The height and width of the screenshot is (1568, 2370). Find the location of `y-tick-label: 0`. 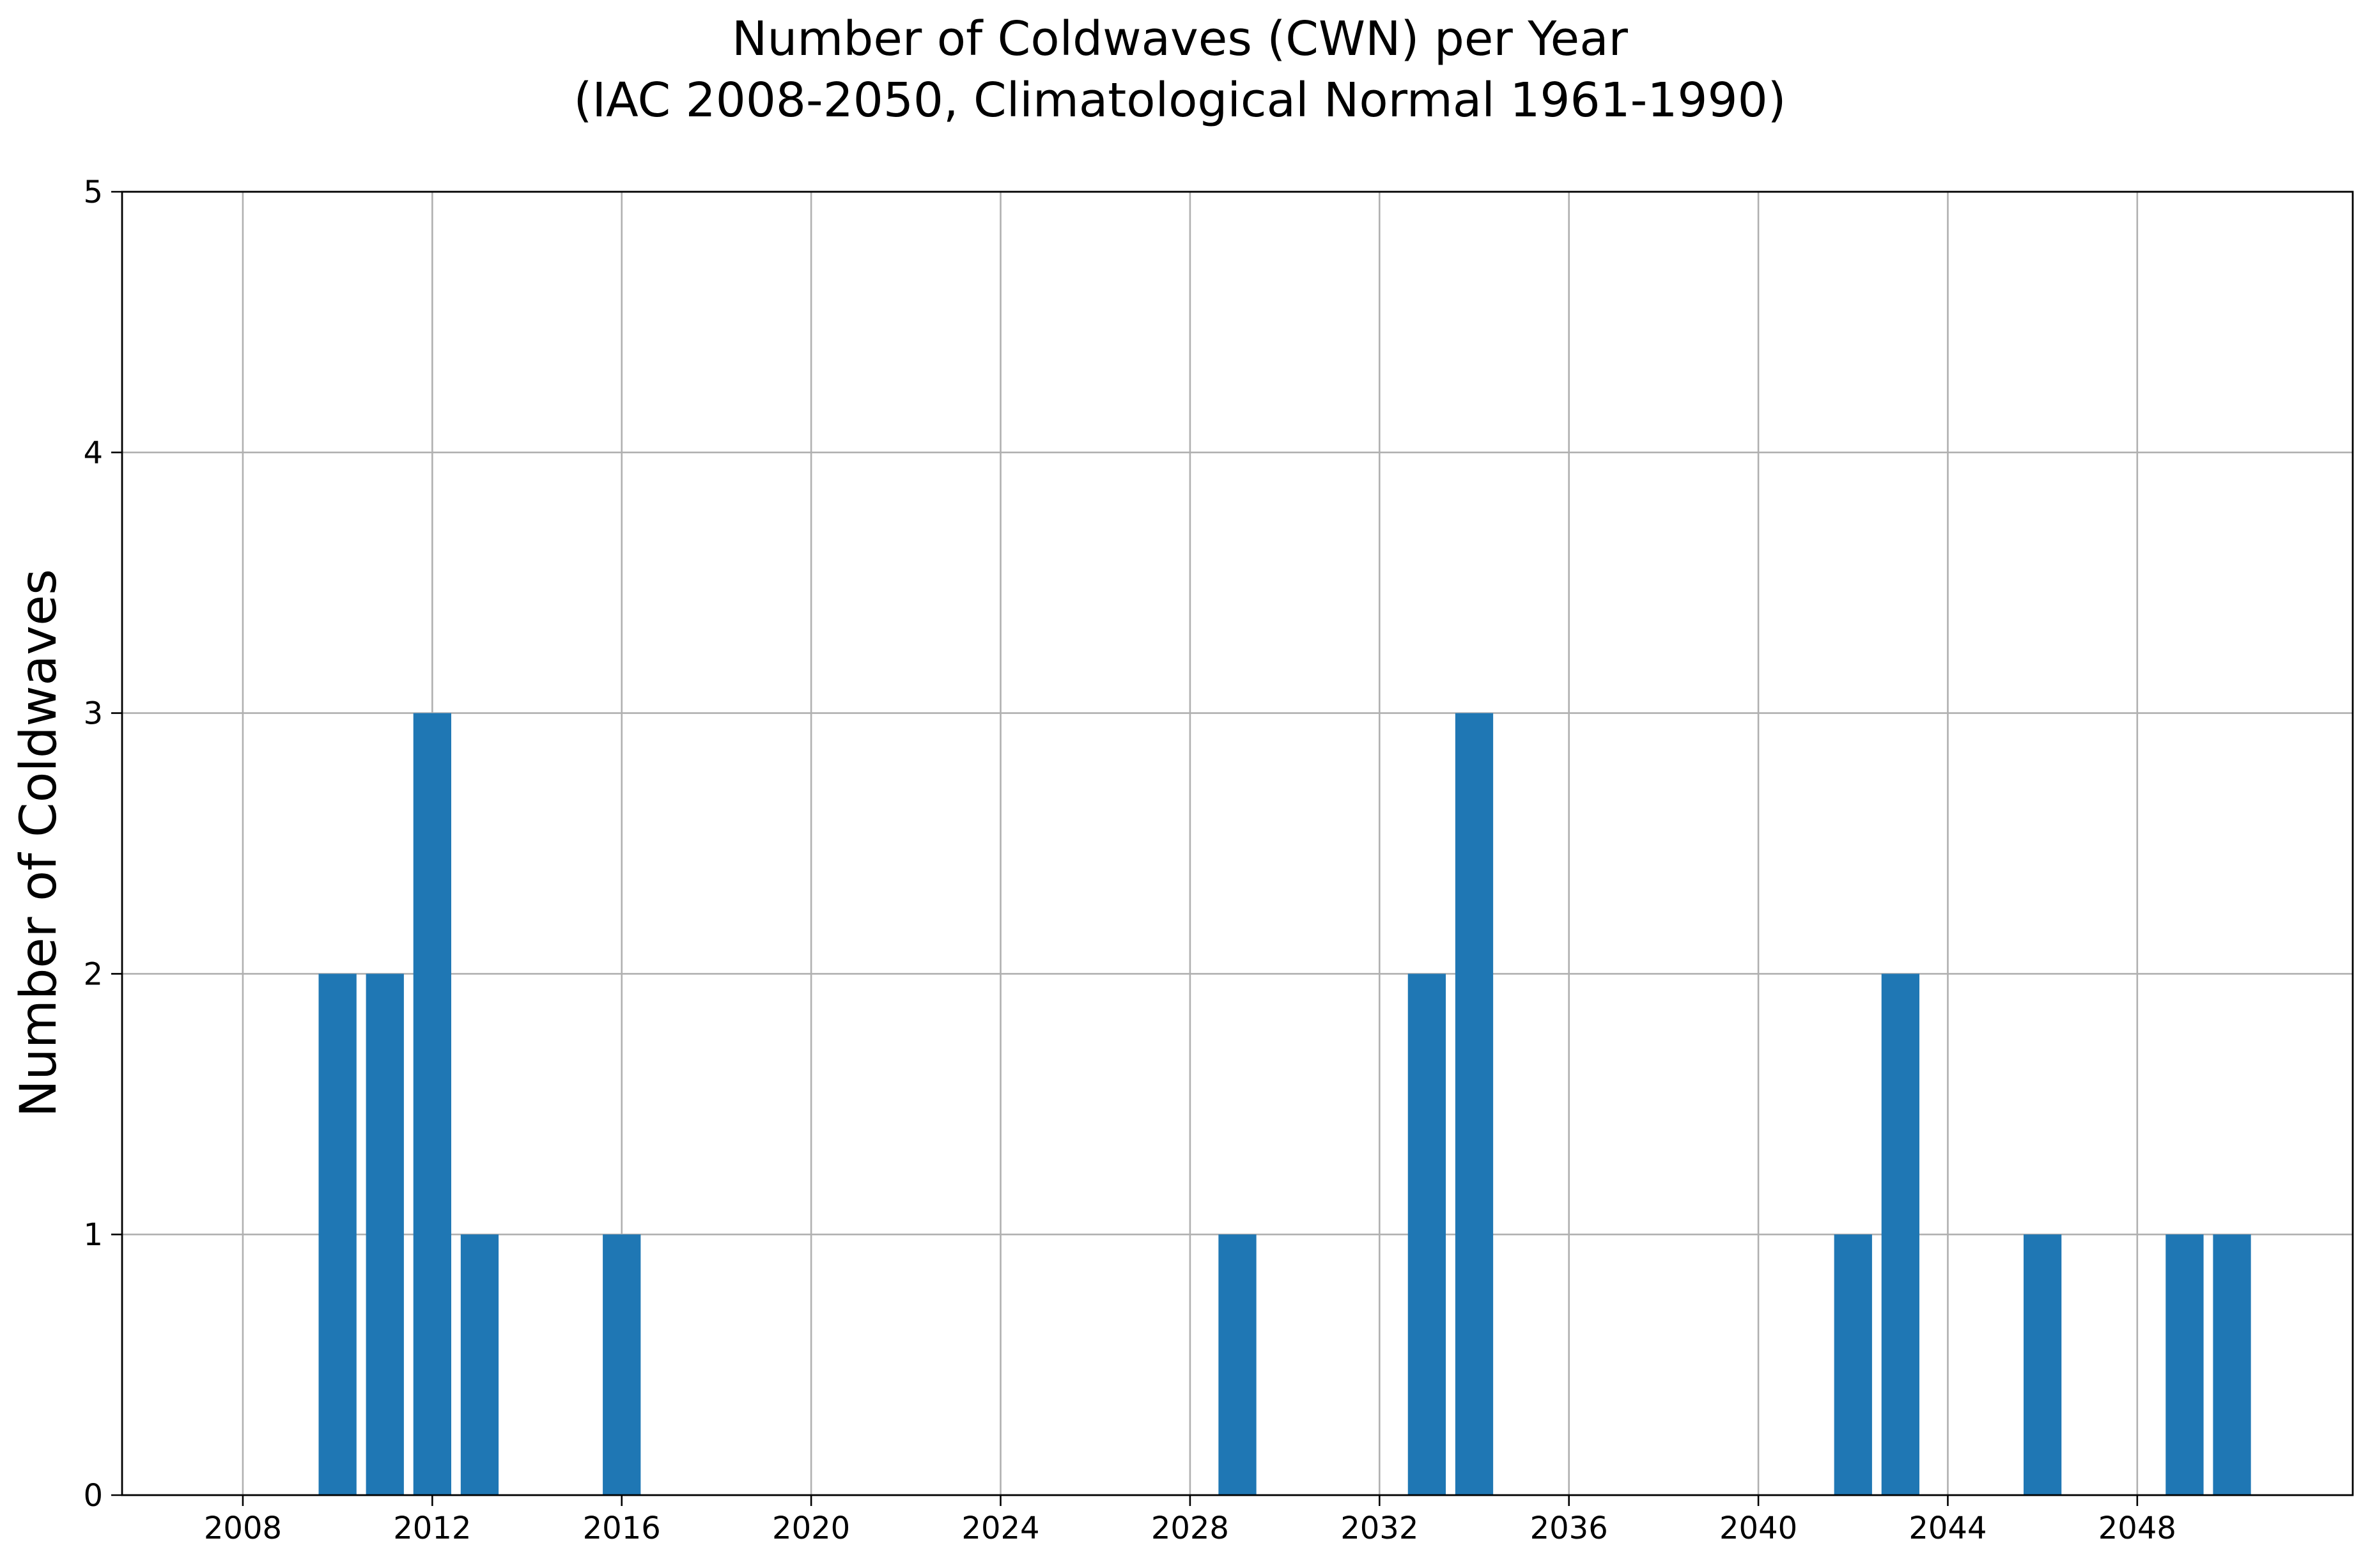

y-tick-label: 0 is located at coordinates (93, 1496).